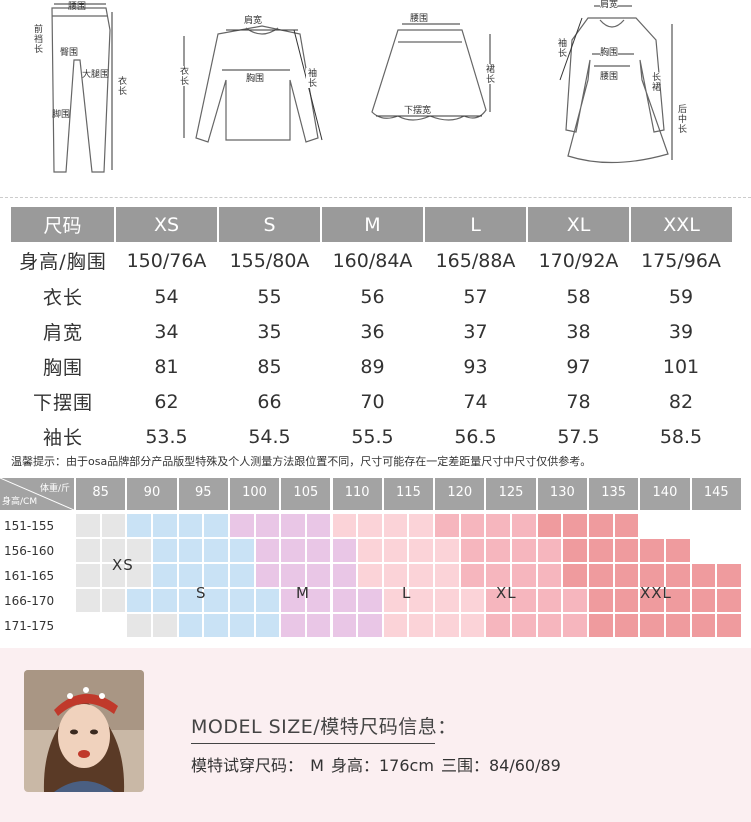 The width and height of the screenshot is (751, 822). What do you see at coordinates (656, 593) in the screenshot?
I see `grid-size-label: XXL` at bounding box center [656, 593].